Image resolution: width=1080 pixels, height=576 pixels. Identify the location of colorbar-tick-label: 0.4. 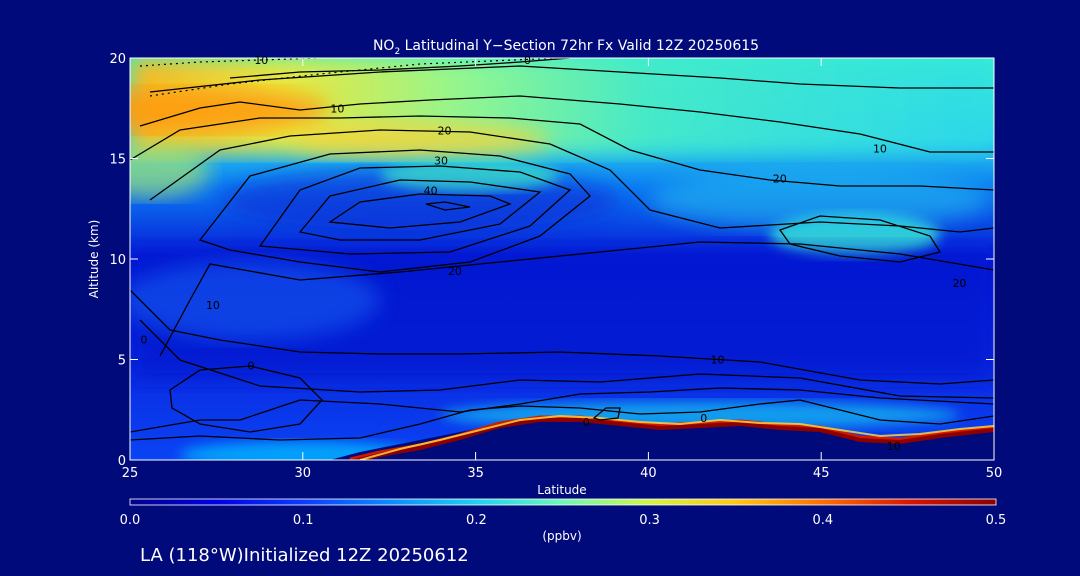
(822, 520).